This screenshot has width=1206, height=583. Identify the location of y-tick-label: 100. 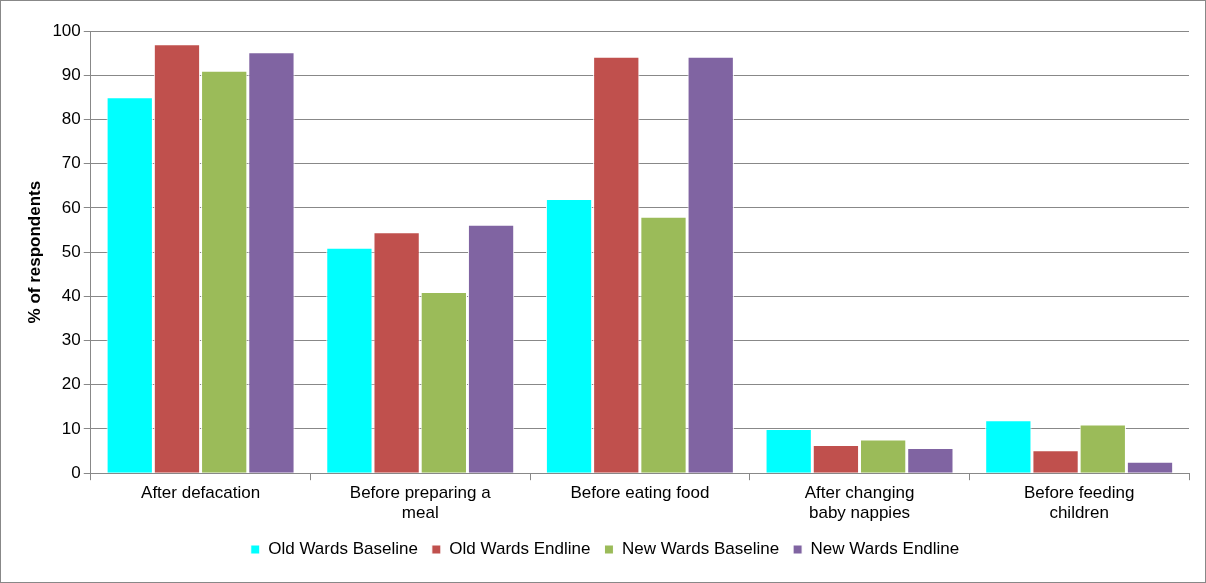
(66, 30).